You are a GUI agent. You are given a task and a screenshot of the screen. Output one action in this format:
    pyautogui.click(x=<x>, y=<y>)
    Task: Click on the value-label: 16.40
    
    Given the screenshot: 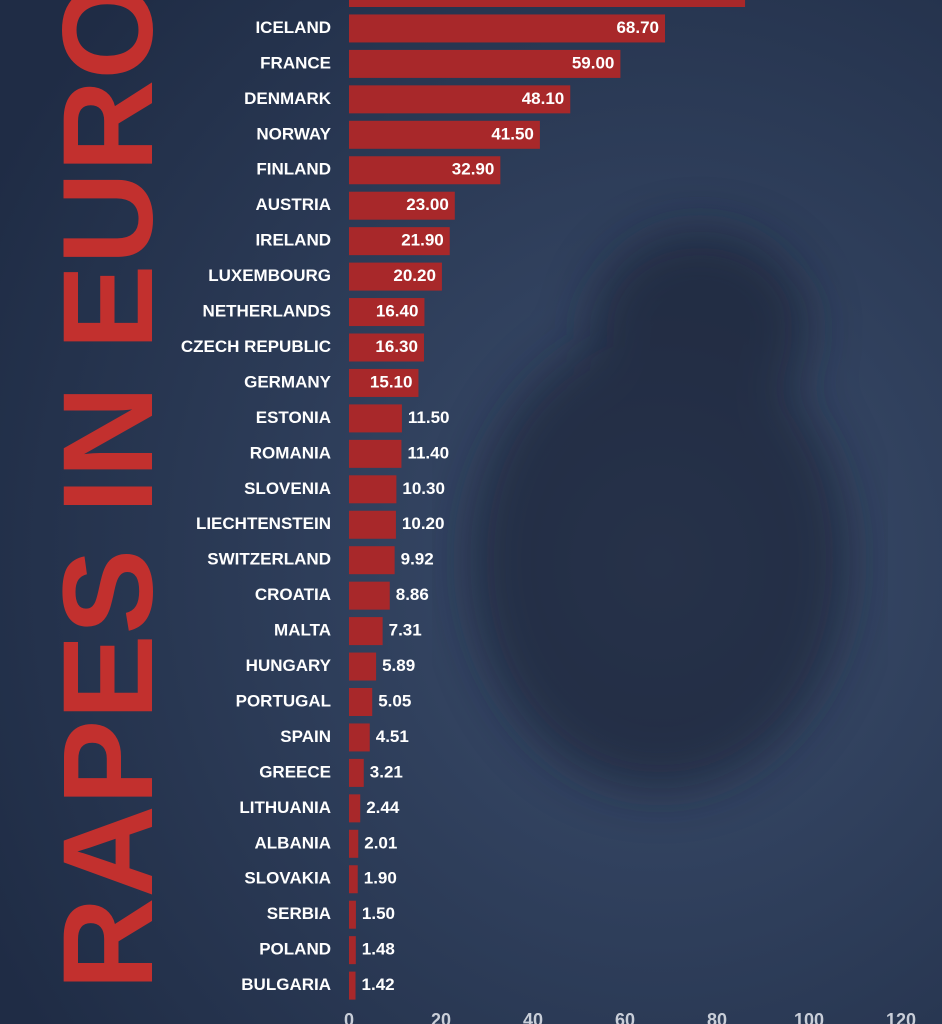 What is the action you would take?
    pyautogui.click(x=397, y=311)
    